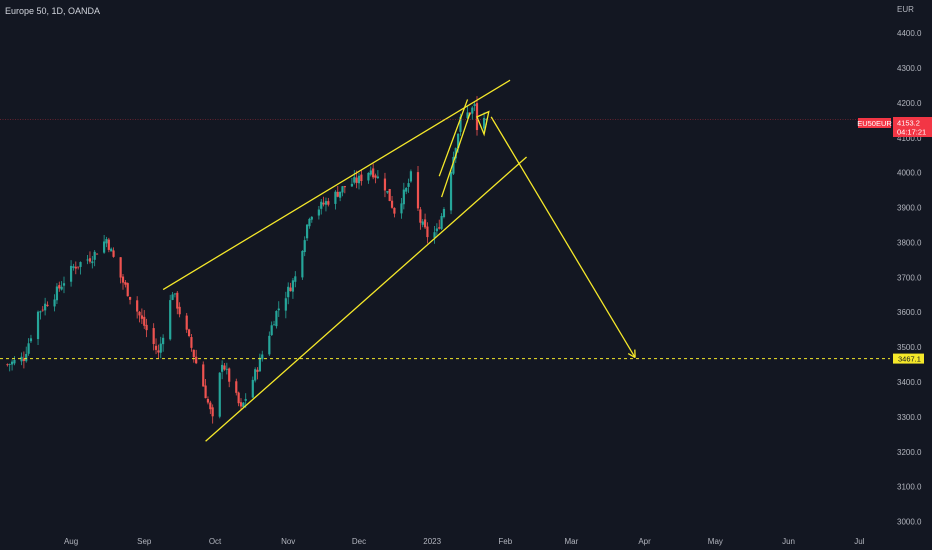 The height and width of the screenshot is (550, 932). I want to click on wedge-left-line, so click(453, 138).